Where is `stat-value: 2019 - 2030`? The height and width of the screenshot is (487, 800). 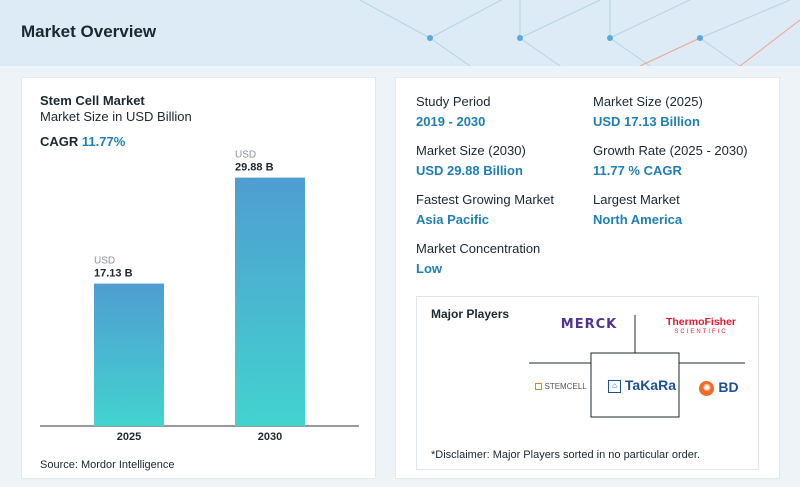 stat-value: 2019 - 2030 is located at coordinates (451, 121).